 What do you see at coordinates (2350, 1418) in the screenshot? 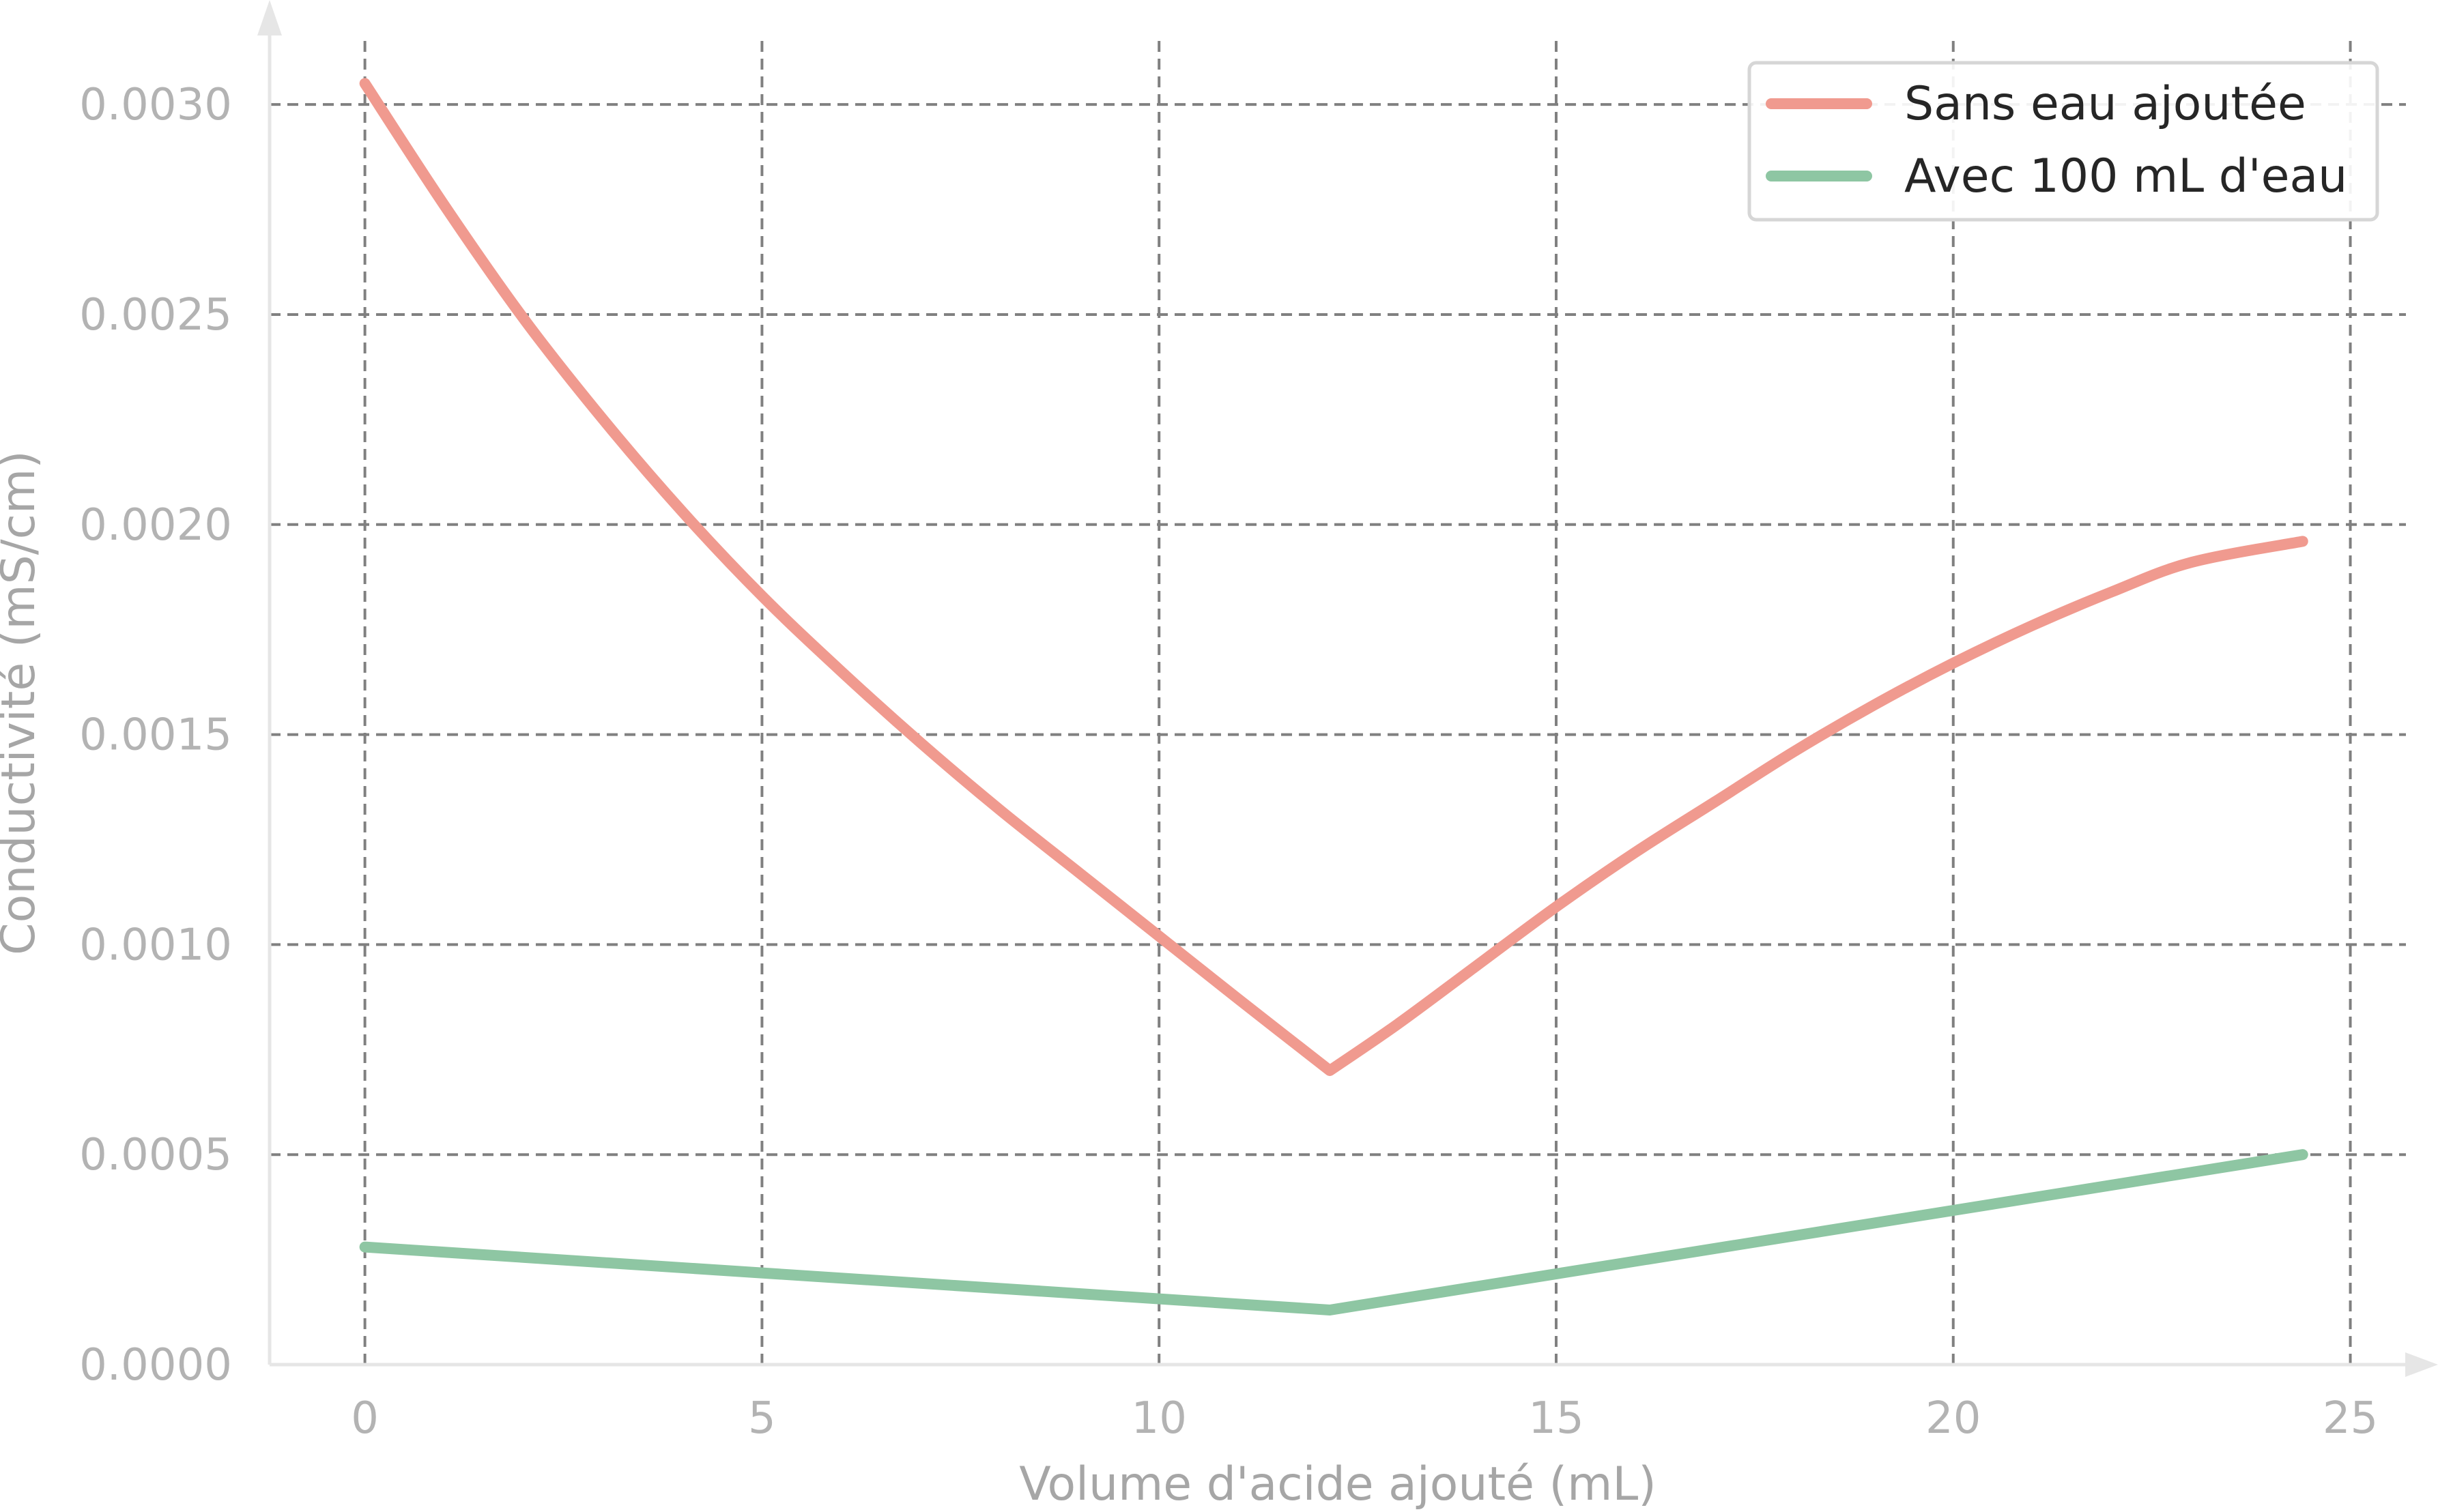
I see `x-tick-label: 25` at bounding box center [2350, 1418].